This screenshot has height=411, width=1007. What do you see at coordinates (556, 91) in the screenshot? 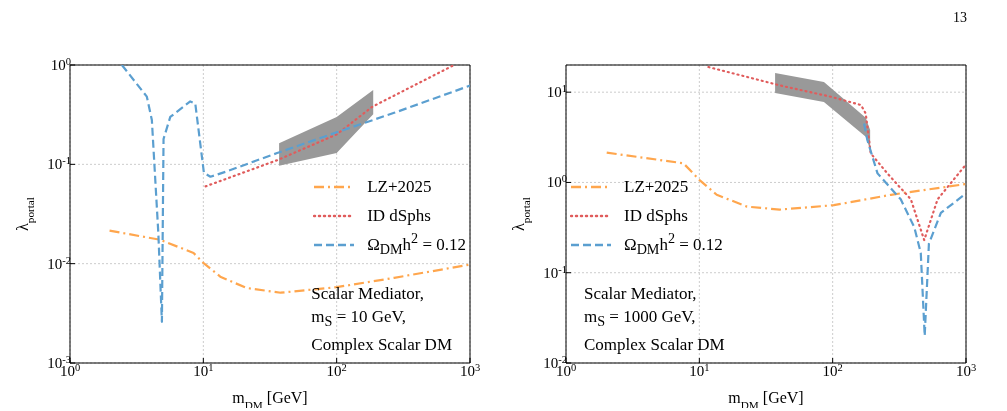
I see `y-tick-label: 10$^{1}$` at bounding box center [556, 91].